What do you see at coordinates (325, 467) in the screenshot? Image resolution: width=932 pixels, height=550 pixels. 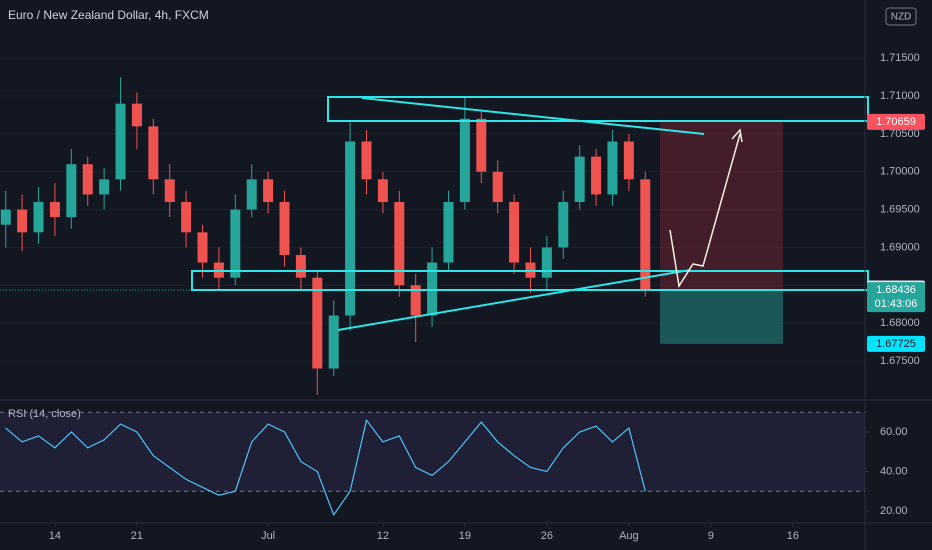 I see `rsi-line` at bounding box center [325, 467].